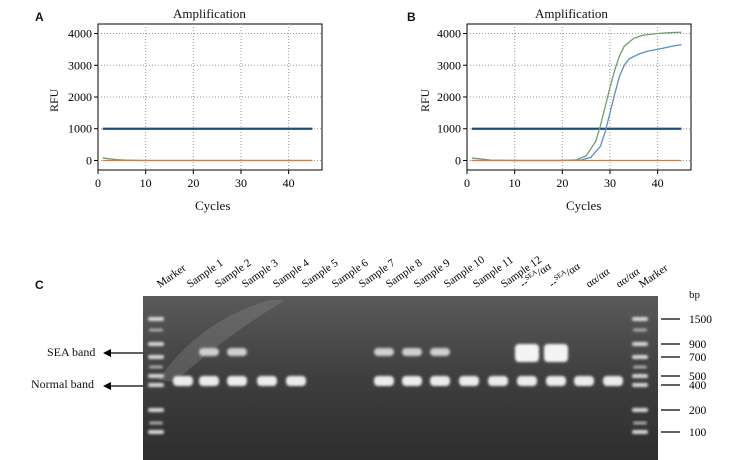 The height and width of the screenshot is (460, 745). Describe the element at coordinates (564, 275) in the screenshot. I see `lane-label: --SEA/αα` at that location.